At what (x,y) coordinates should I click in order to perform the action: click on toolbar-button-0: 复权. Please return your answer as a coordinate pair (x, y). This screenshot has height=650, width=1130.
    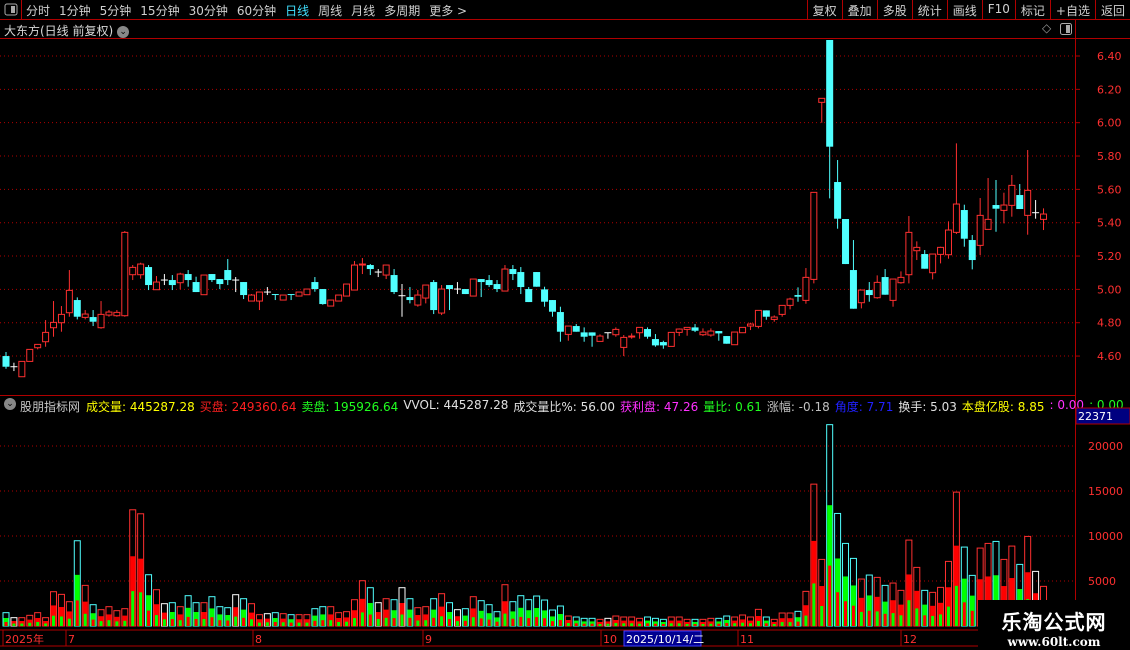
    Looking at the image, I should click on (824, 10).